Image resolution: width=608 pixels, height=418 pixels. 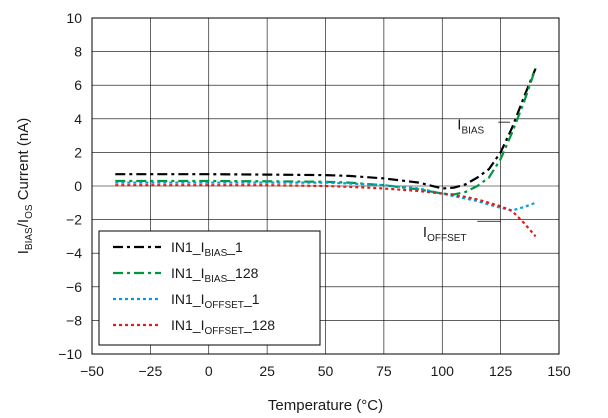 I want to click on y-tick-label: −4, so click(x=74, y=253).